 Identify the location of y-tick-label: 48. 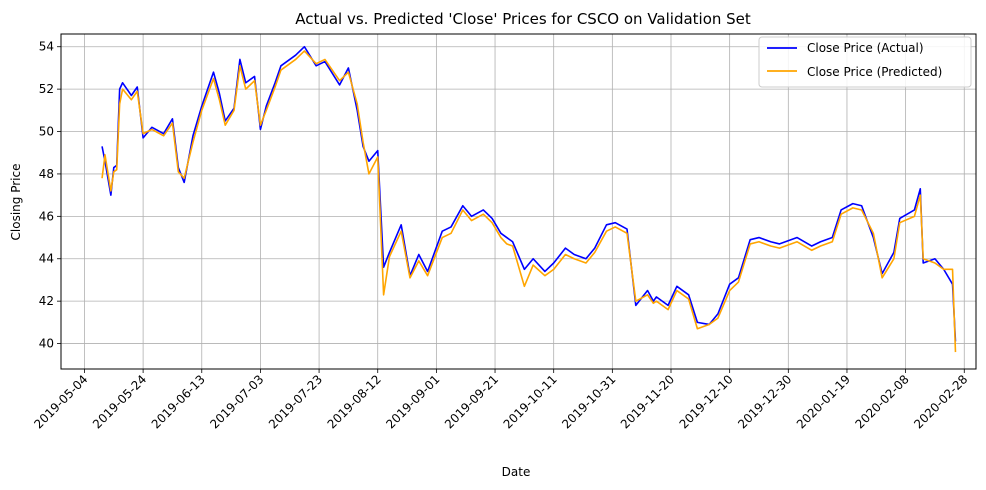
(46, 174).